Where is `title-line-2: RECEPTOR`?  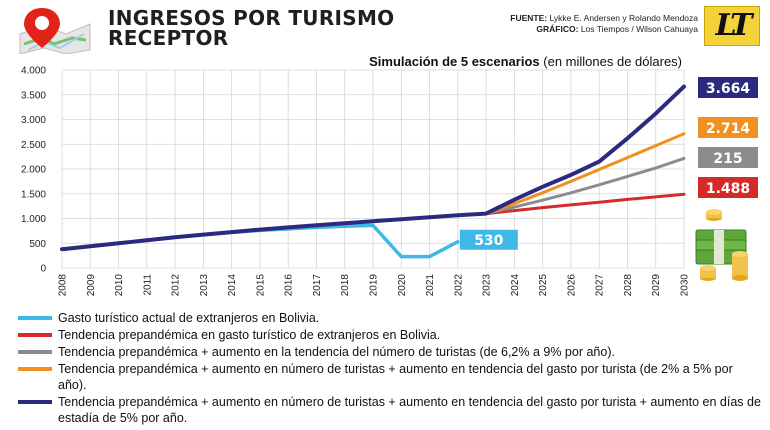 title-line-2: RECEPTOR is located at coordinates (168, 38).